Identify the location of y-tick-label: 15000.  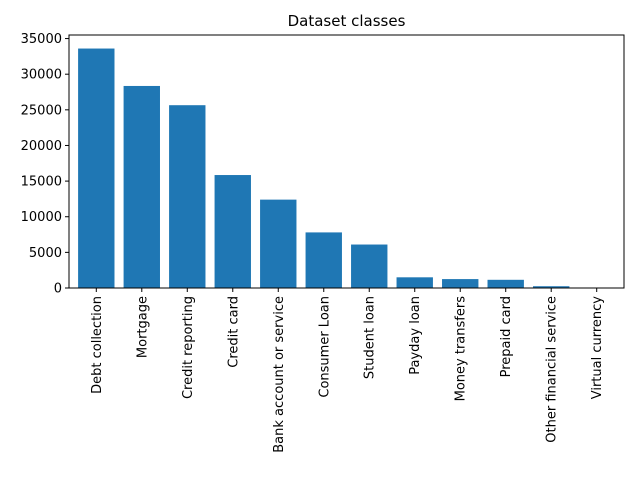
(41, 182).